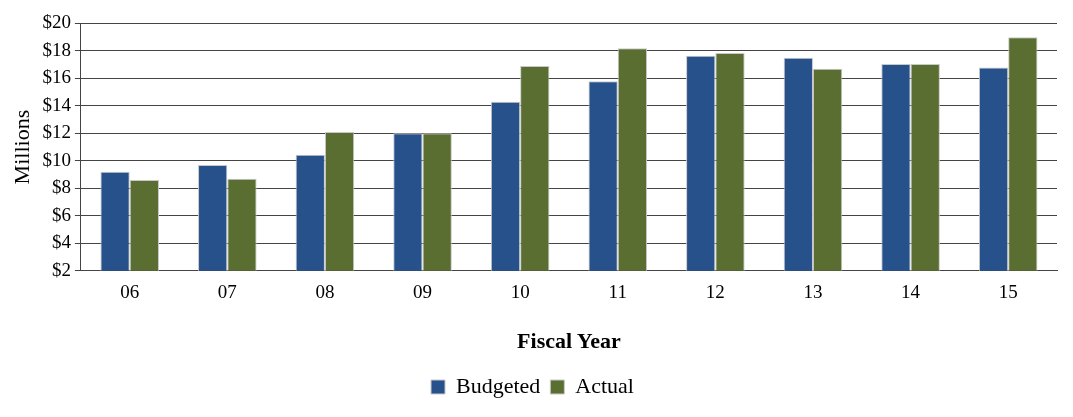  Describe the element at coordinates (57, 104) in the screenshot. I see `y-tick-label: $14` at that location.